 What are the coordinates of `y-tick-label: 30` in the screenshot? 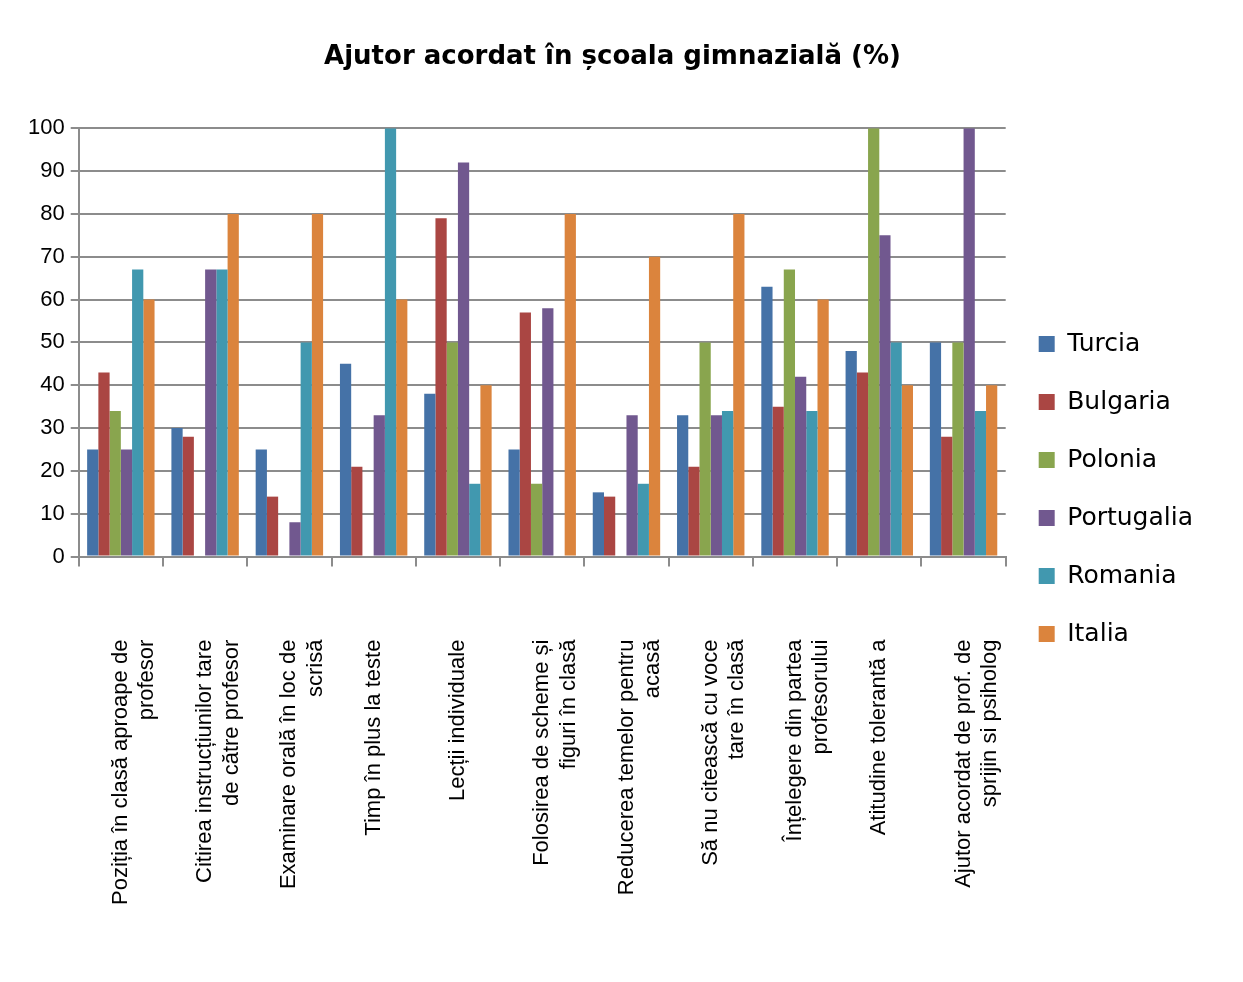 It's located at (52, 427).